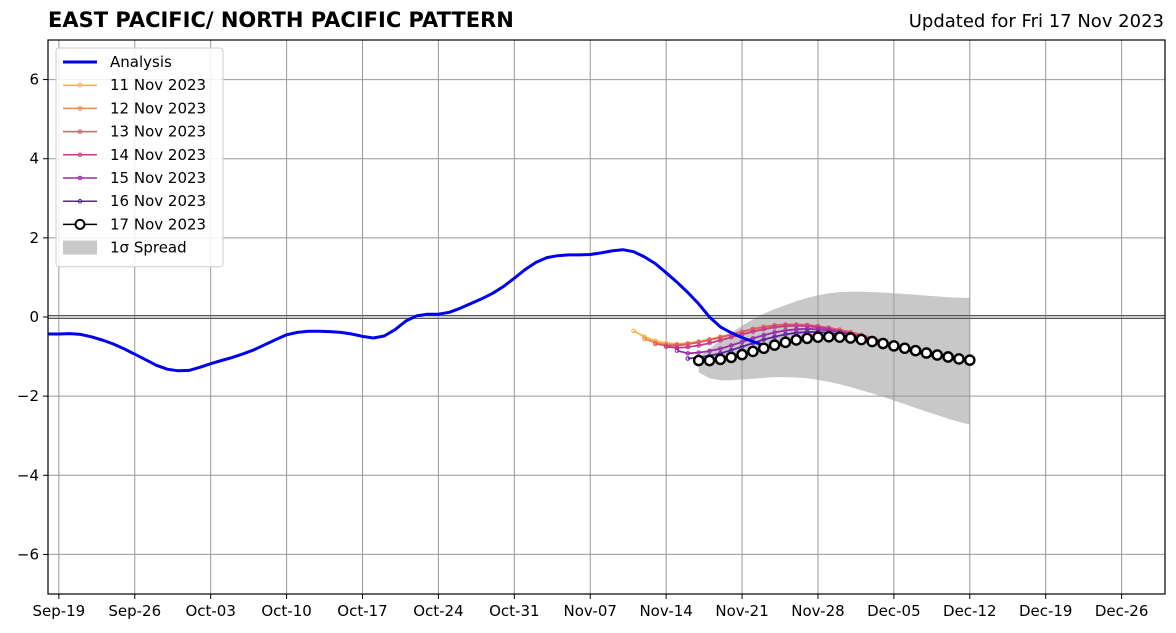 Image resolution: width=1176 pixels, height=633 pixels. What do you see at coordinates (741, 611) in the screenshot?
I see `x-tick-label: Nov-21` at bounding box center [741, 611].